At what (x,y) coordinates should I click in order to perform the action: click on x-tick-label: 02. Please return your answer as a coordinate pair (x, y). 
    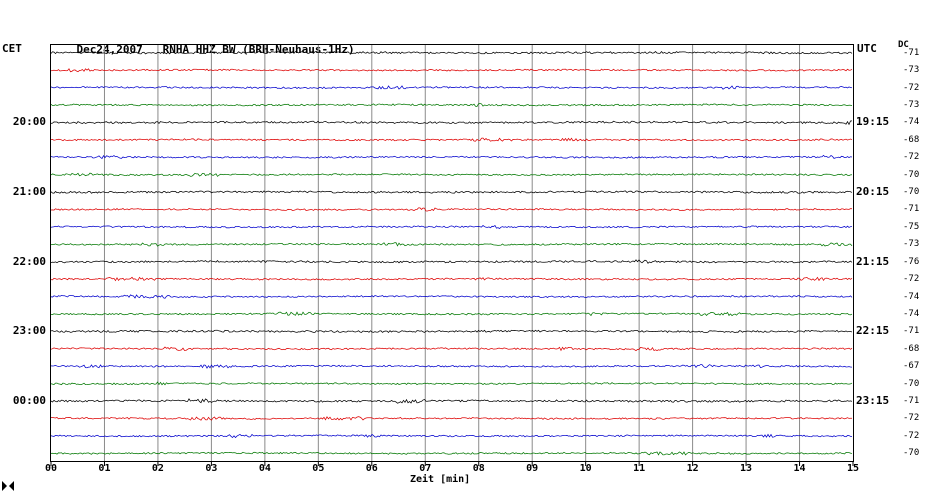
    Looking at the image, I should click on (157, 468).